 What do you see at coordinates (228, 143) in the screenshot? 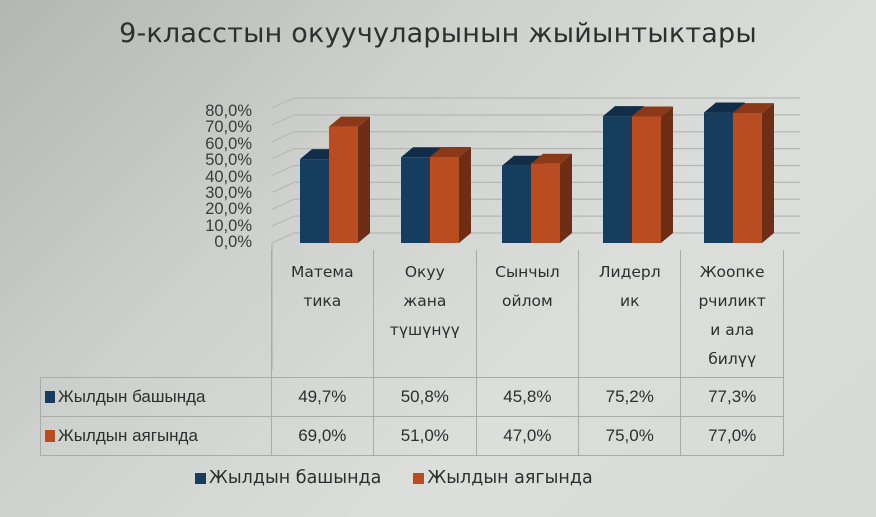
I see `y-tick: 60,0%` at bounding box center [228, 143].